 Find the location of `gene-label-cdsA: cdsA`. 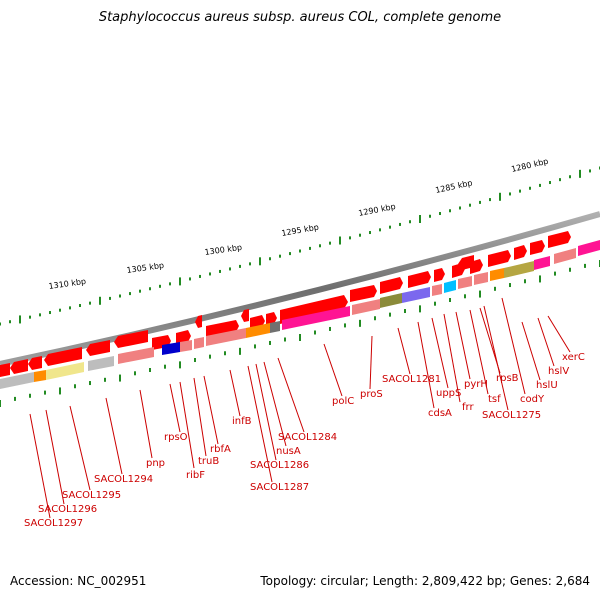

gene-label-cdsA: cdsA is located at coordinates (440, 413).